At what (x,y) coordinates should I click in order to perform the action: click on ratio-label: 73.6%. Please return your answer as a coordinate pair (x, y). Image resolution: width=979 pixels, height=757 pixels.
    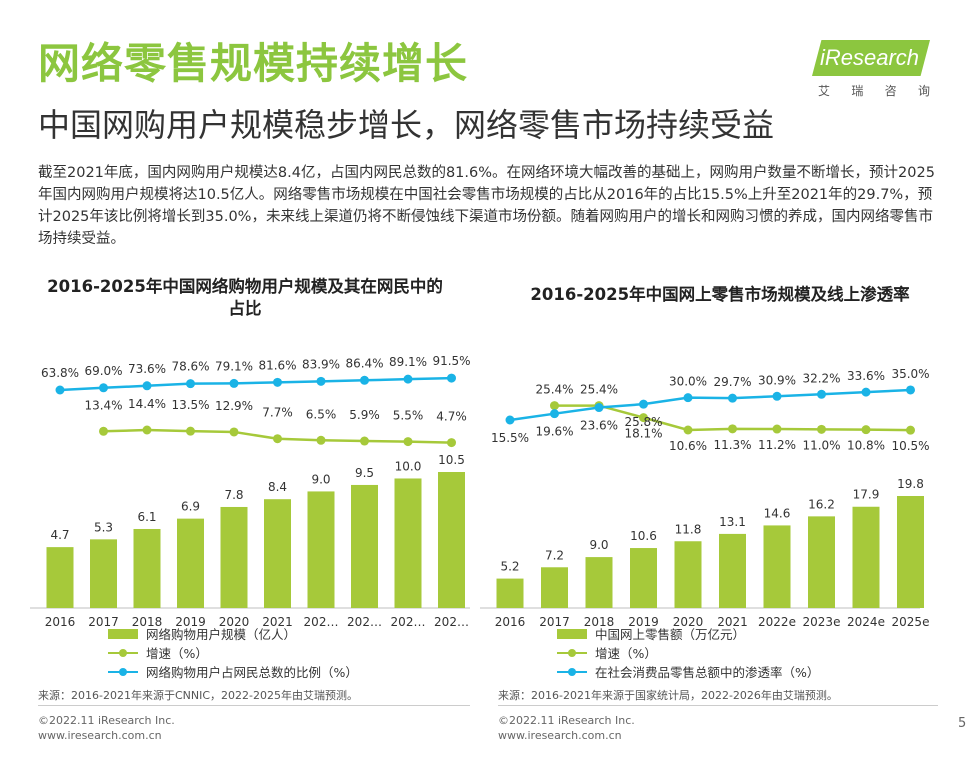
    Looking at the image, I should click on (147, 369).